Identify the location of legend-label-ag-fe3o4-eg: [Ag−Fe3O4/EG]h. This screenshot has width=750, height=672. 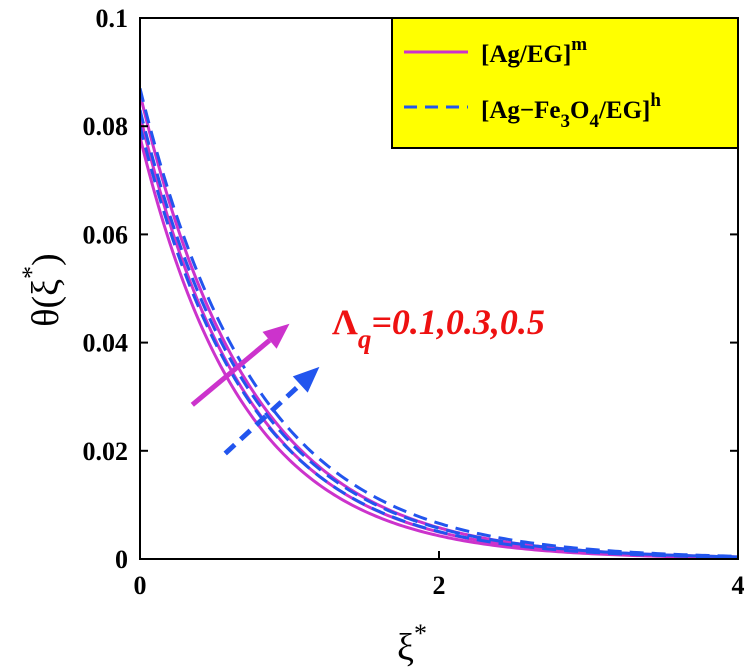
(571, 111).